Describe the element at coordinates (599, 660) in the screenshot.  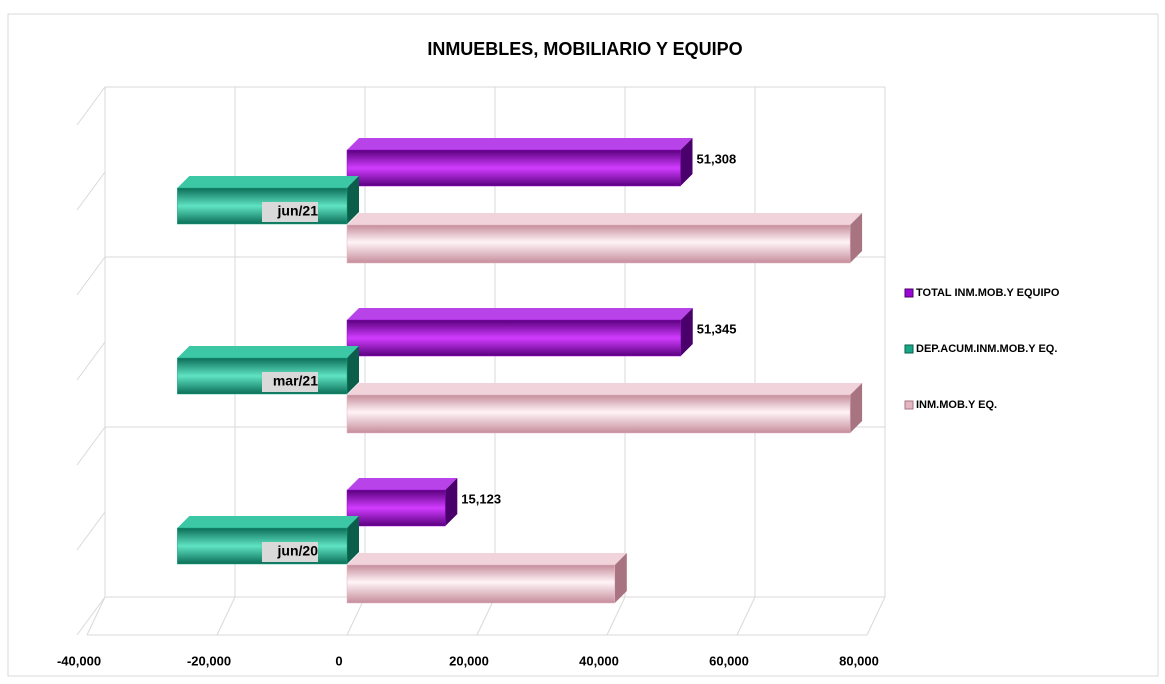
I see `x-tick-label: 40,000` at that location.